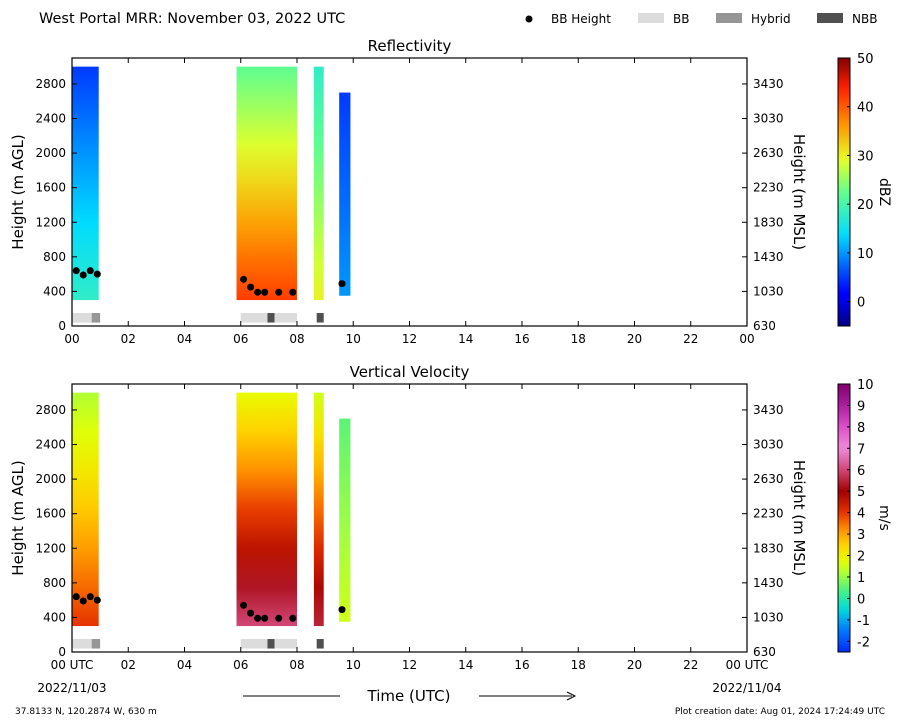 The width and height of the screenshot is (900, 725). Describe the element at coordinates (865, 59) in the screenshot. I see `colorbar-tick-label: 50` at that location.